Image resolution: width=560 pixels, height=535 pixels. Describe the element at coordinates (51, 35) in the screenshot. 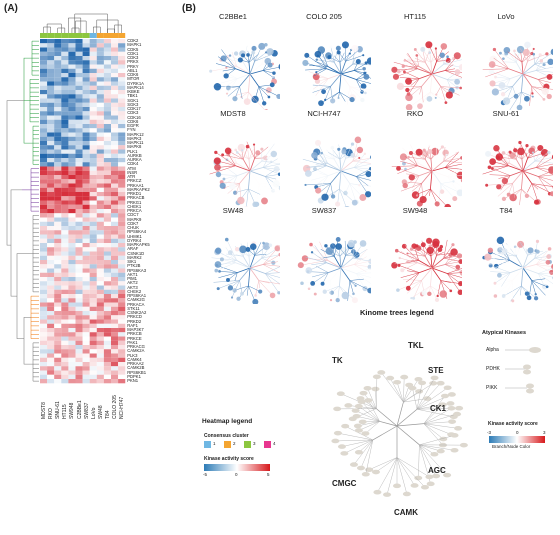

I see `consensus-cell` at that location.